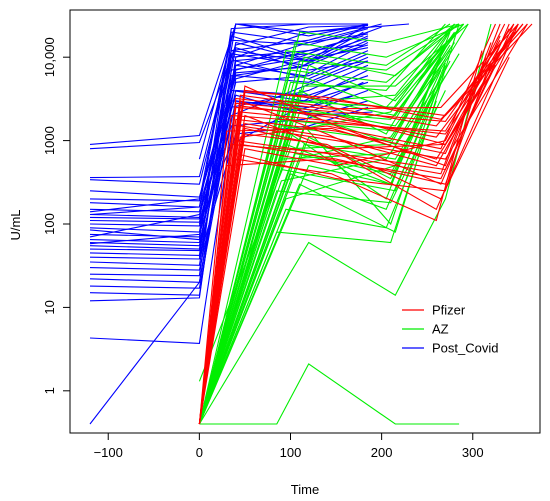 Image resolution: width=550 pixels, height=501 pixels. What do you see at coordinates (305, 489) in the screenshot?
I see `x-axis-label: Time` at bounding box center [305, 489].